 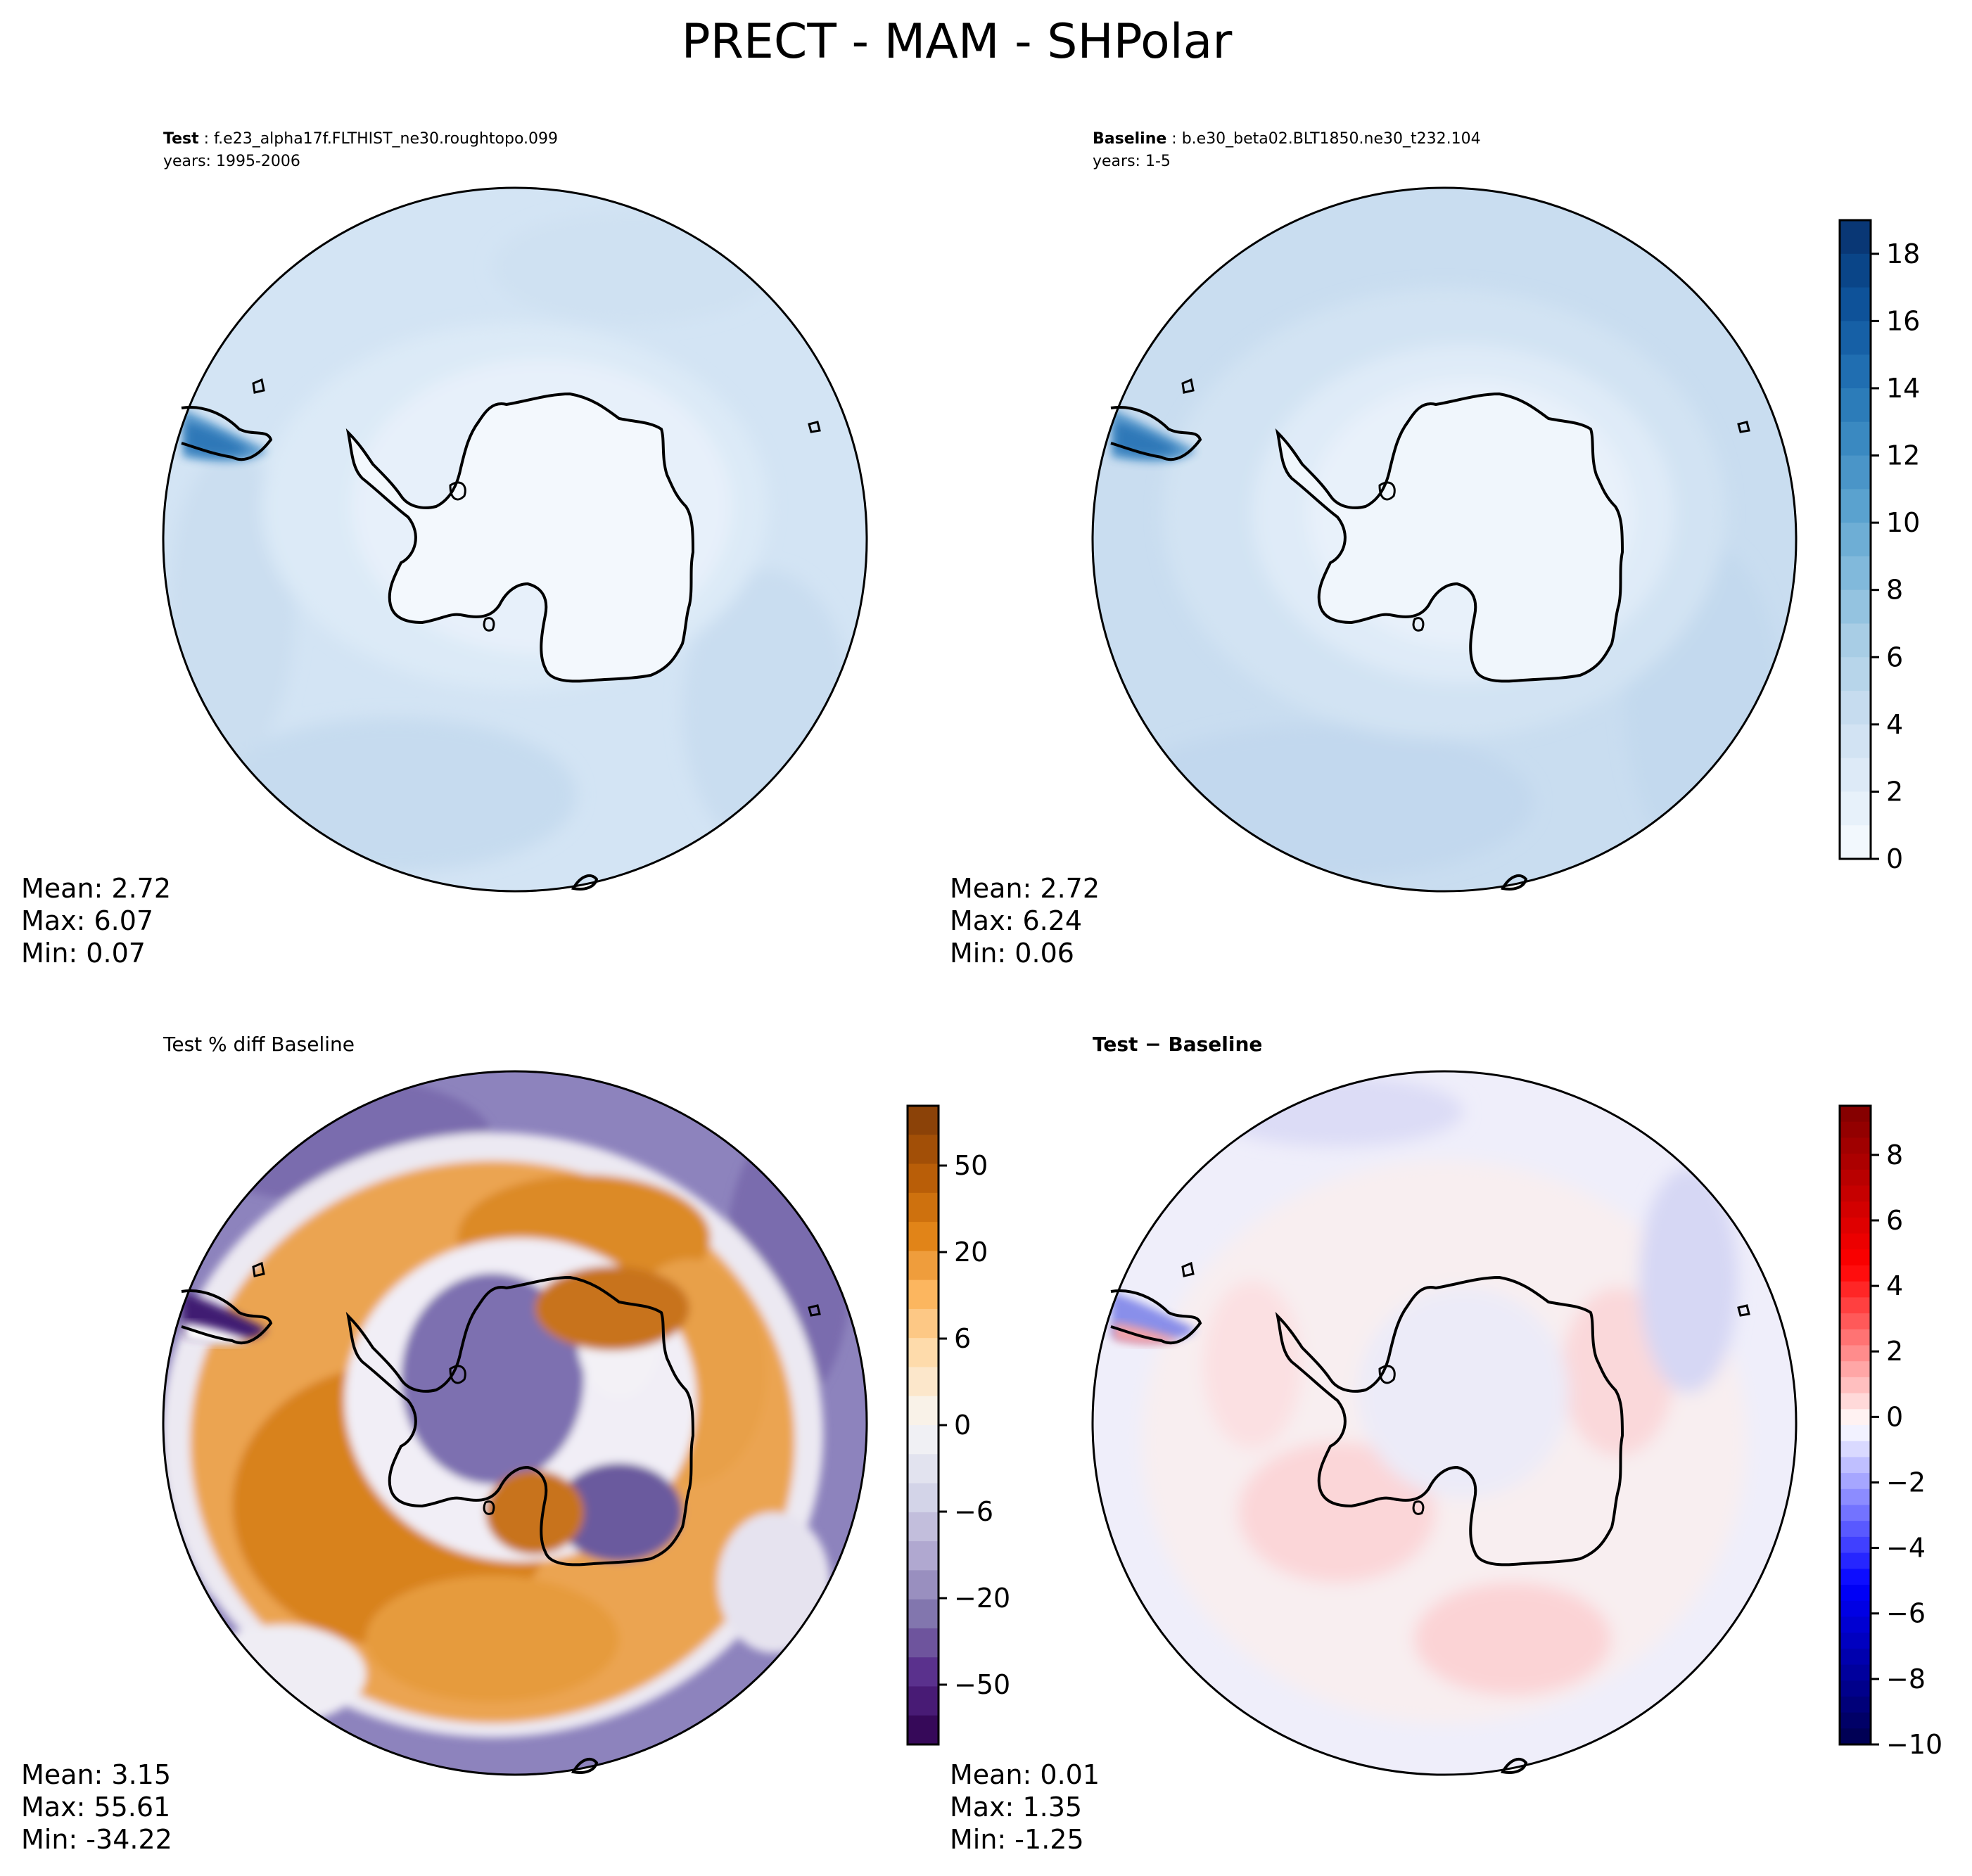 I want to click on cb-pct-tick-label: 50, so click(x=971, y=1165).